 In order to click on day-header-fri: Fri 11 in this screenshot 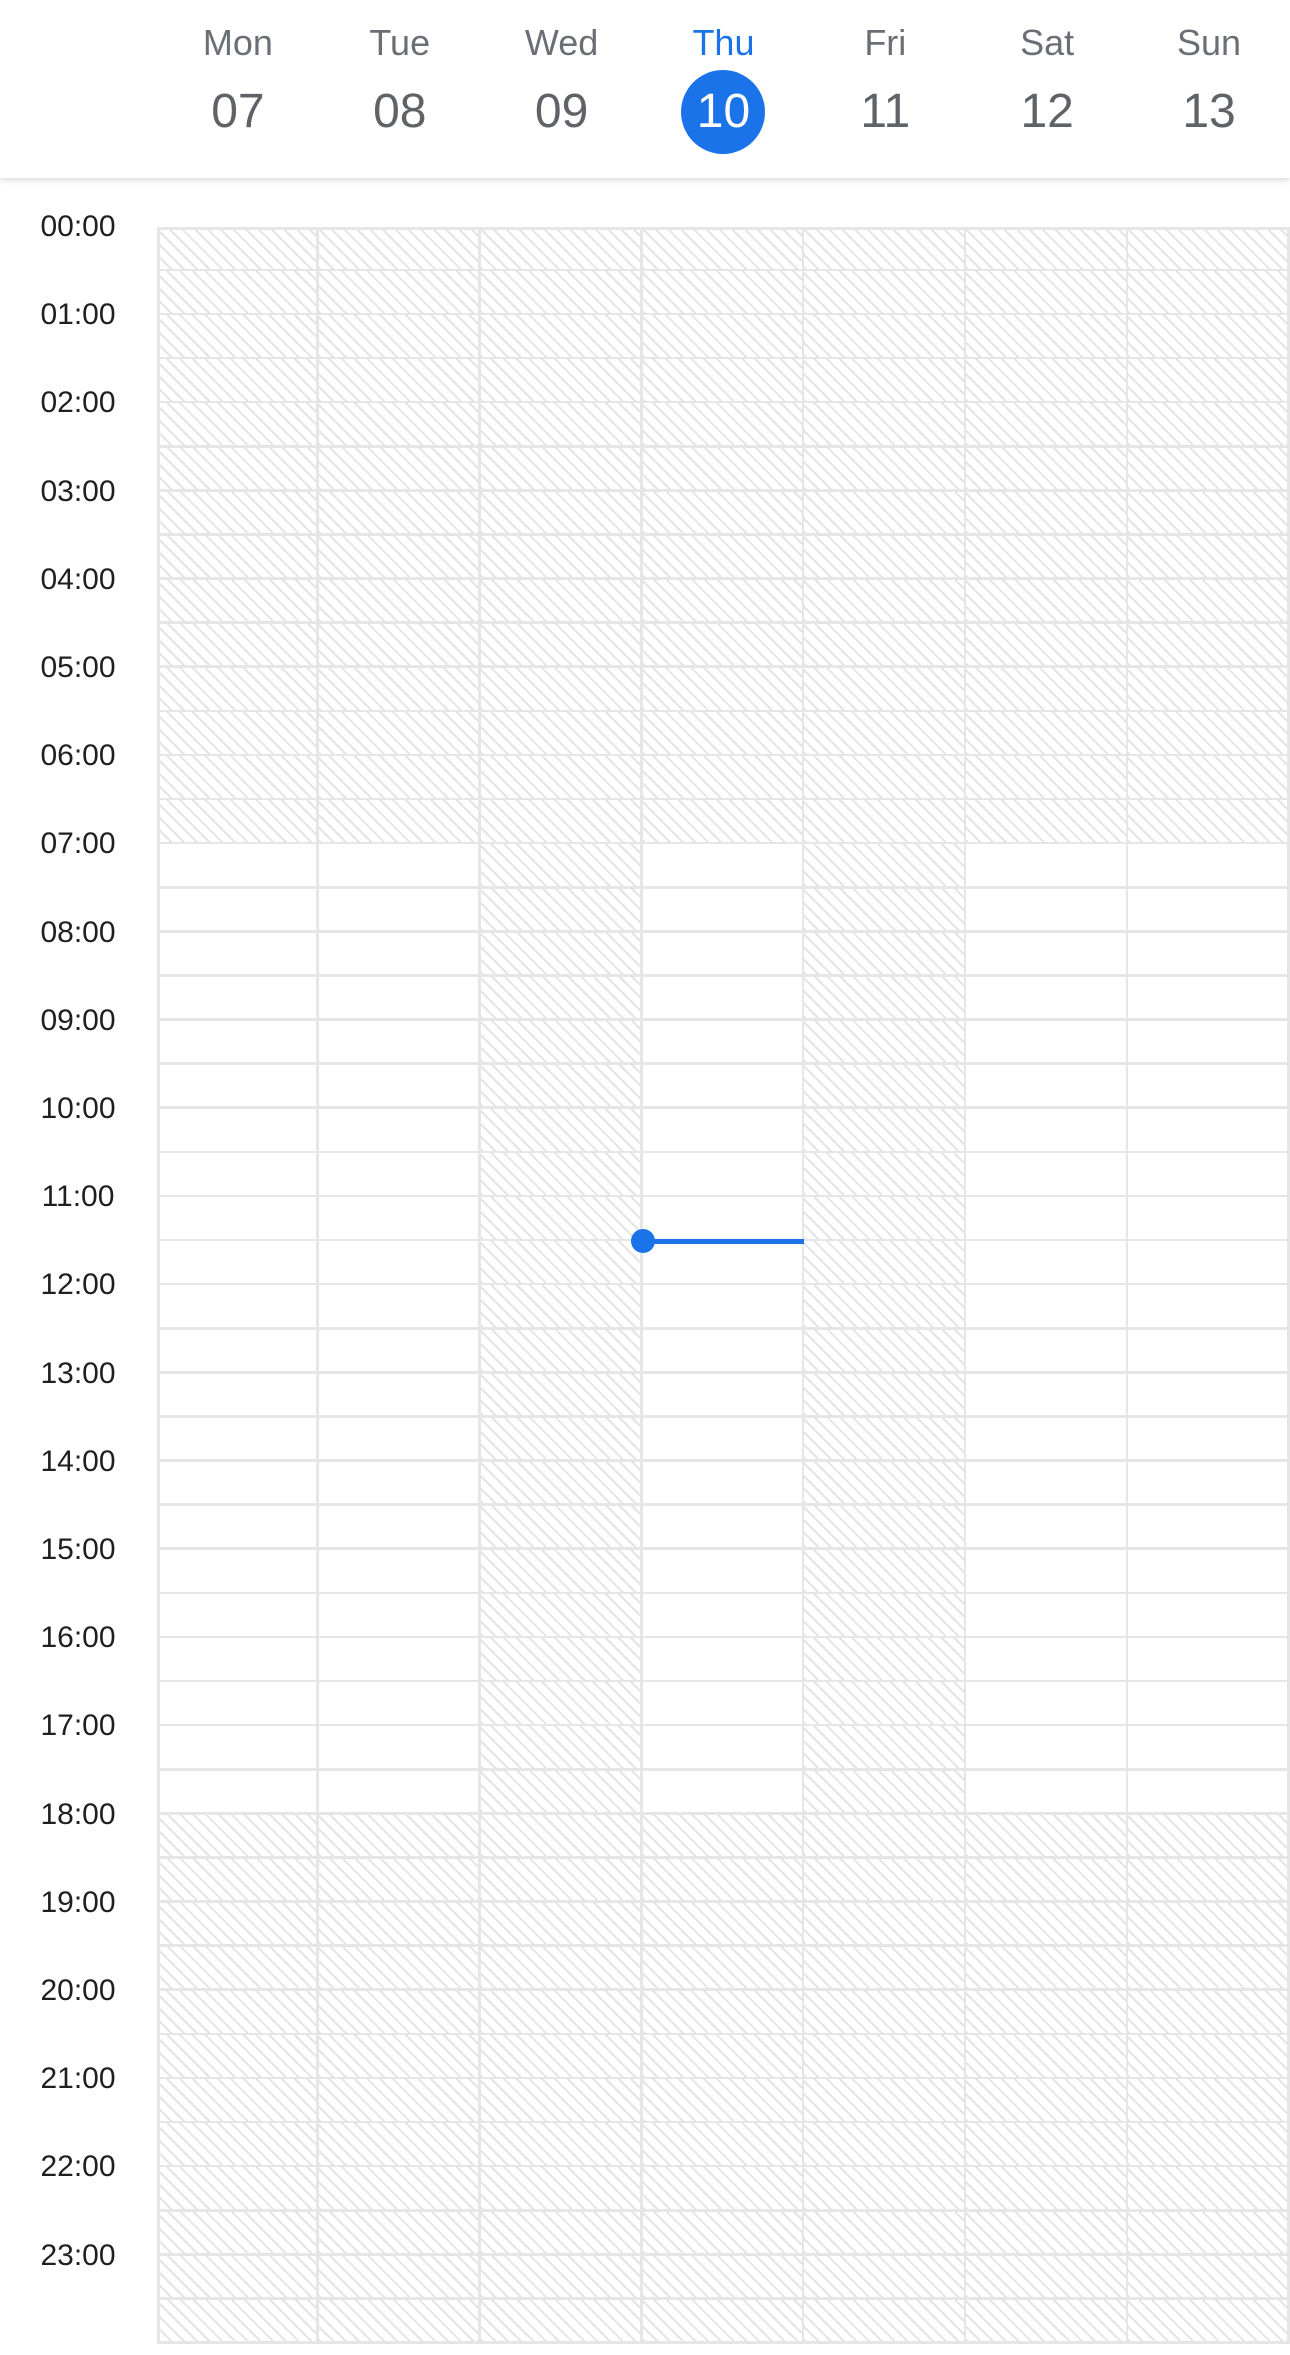, I will do `click(885, 89)`.